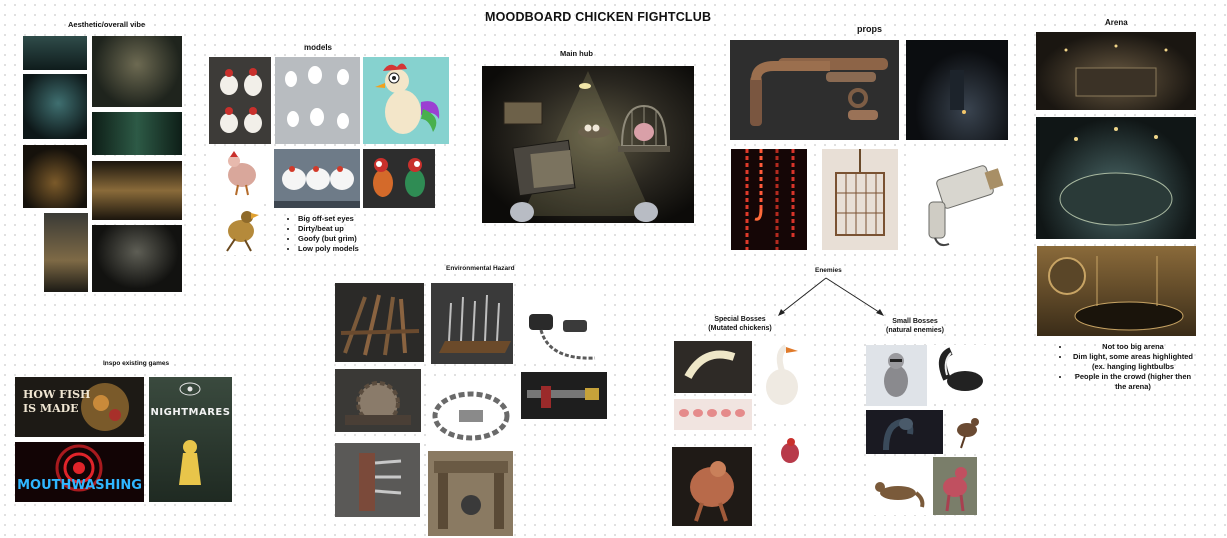  I want to click on game-title-line: IS MADE, so click(51, 408).